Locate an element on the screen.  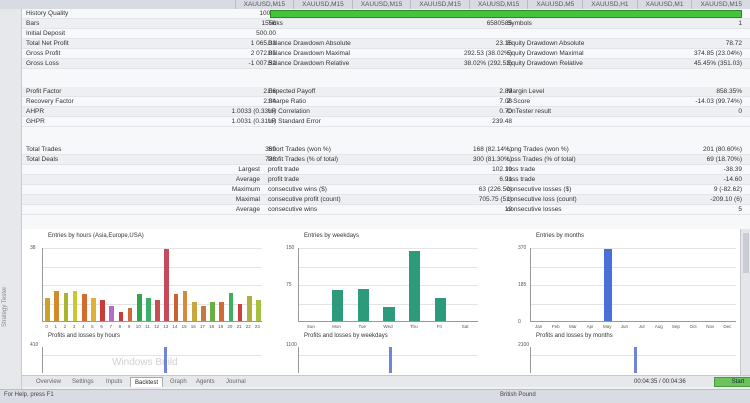
report-label-expected-payoff: Expected Payoff is located at coordinates (292, 91).